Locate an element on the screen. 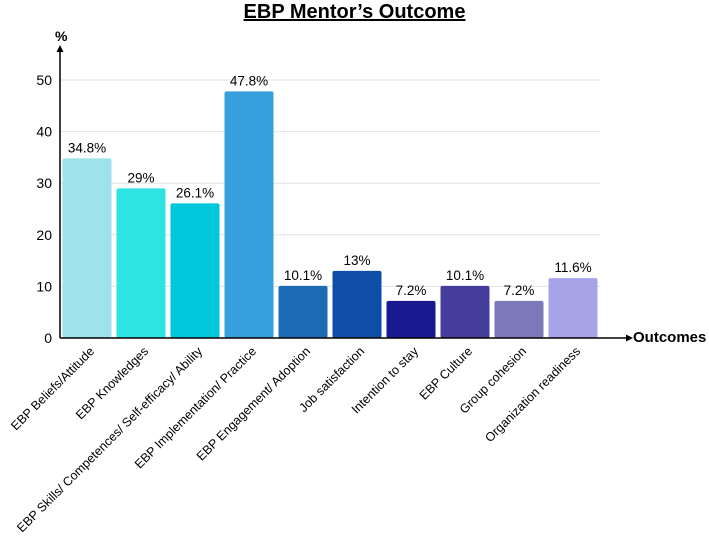 This screenshot has width=709, height=550. x-tick-label: EBP Engagement/ Adoption is located at coordinates (253, 403).